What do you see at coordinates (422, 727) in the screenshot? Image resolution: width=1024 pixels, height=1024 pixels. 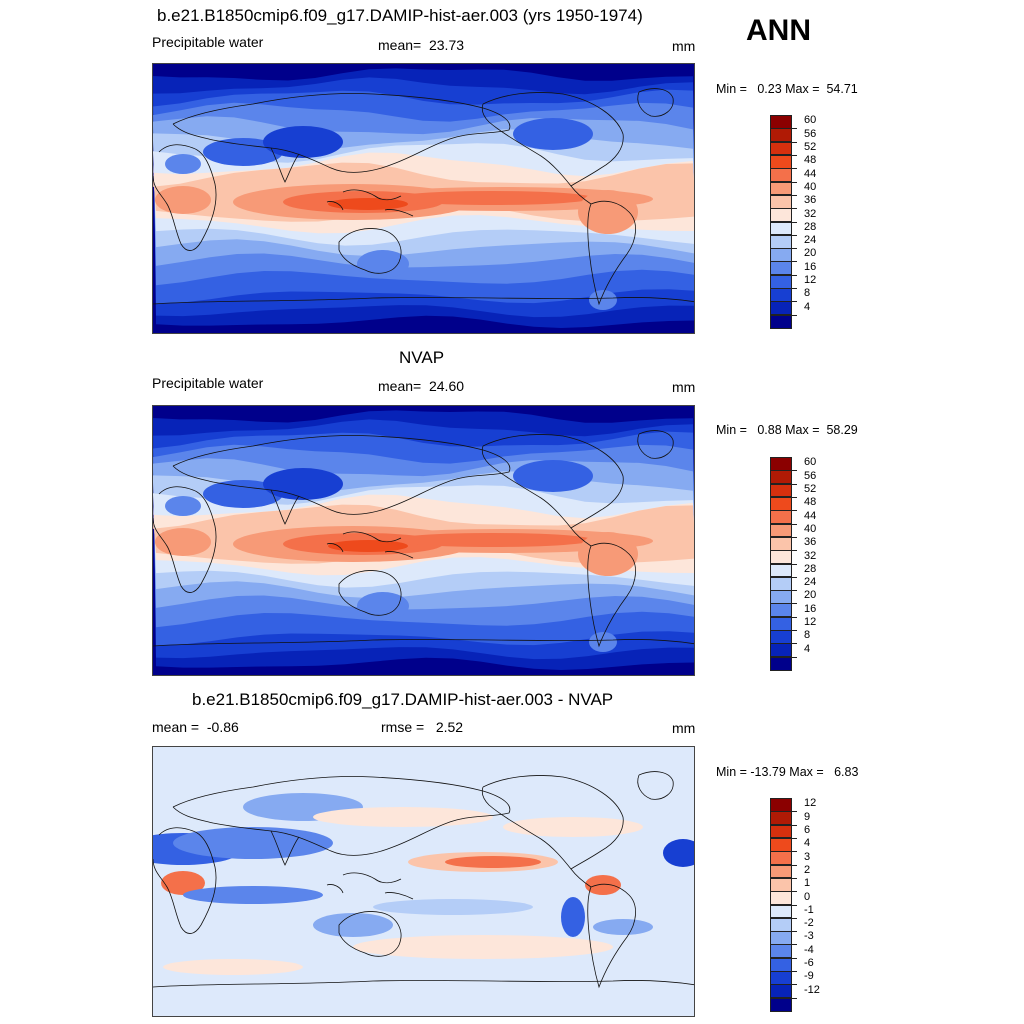 I see `rmse-label: rmse = 2.52` at bounding box center [422, 727].